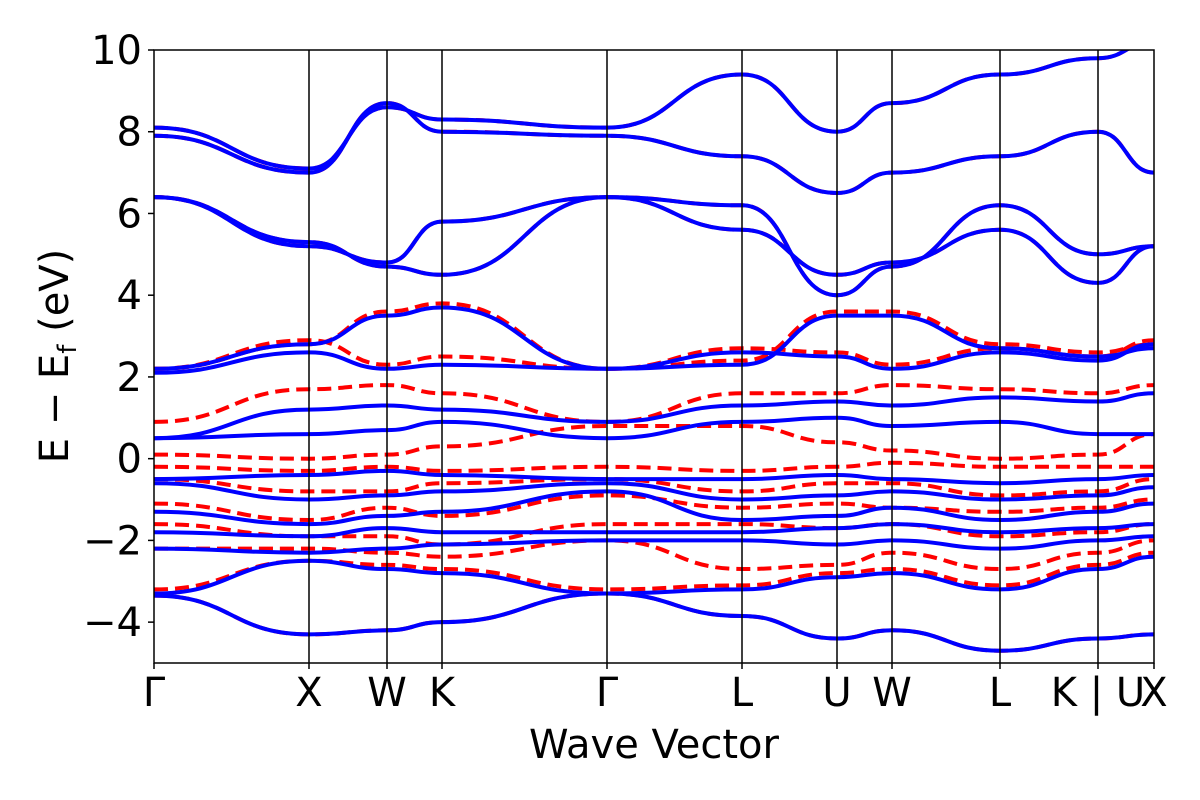  I want to click on y-tick-label: 6, so click(129, 214).